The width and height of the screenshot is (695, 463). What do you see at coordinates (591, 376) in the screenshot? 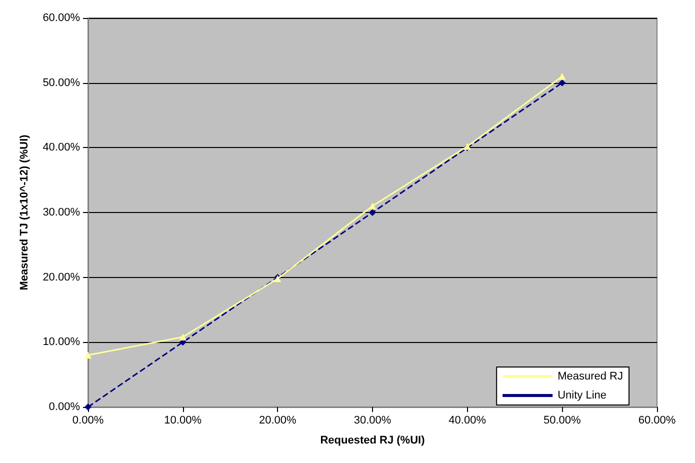
I see `legend-label: Measured RJ` at bounding box center [591, 376].